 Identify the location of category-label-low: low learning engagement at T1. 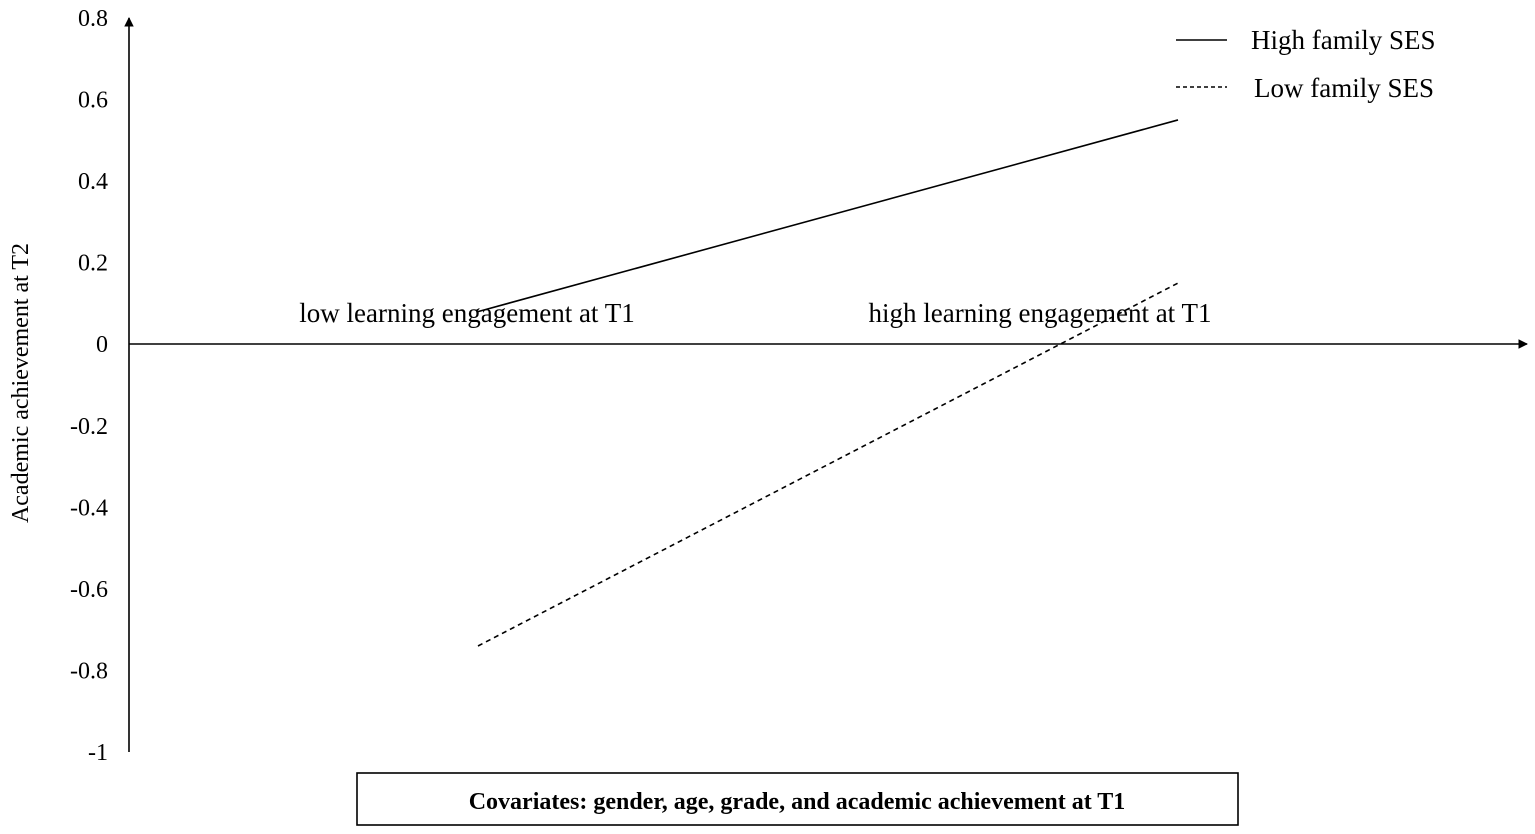
(466, 313).